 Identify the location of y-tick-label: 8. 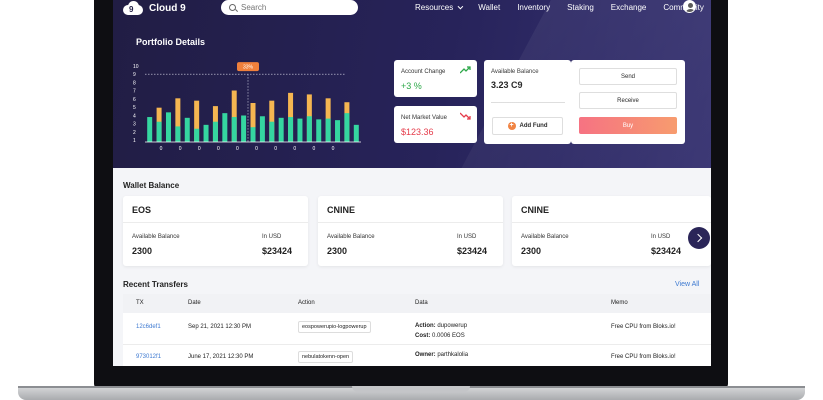
(134, 83).